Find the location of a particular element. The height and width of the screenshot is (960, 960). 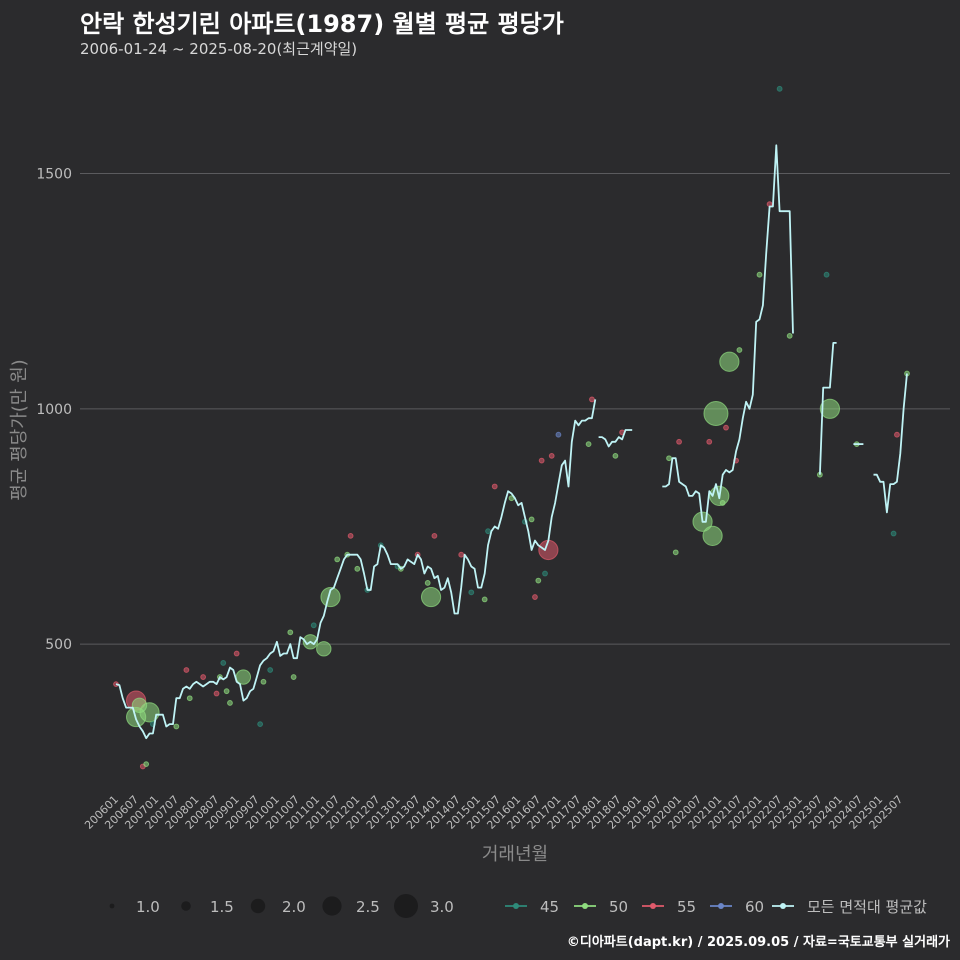

y-tick-labels: 500 1000 1500 is located at coordinates (54, 410).